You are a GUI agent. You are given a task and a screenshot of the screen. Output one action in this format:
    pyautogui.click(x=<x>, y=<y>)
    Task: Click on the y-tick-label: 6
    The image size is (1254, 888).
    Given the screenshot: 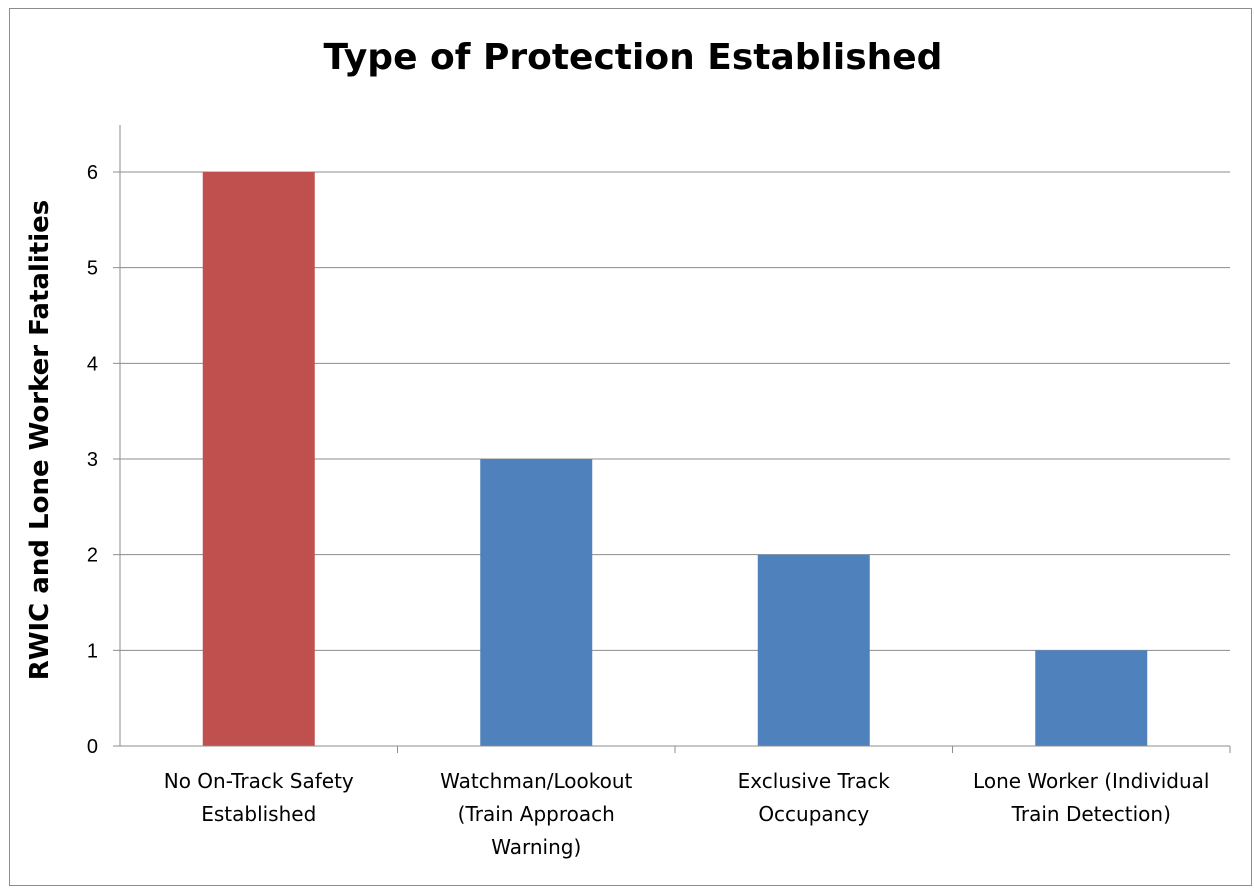 What is the action you would take?
    pyautogui.click(x=92, y=173)
    